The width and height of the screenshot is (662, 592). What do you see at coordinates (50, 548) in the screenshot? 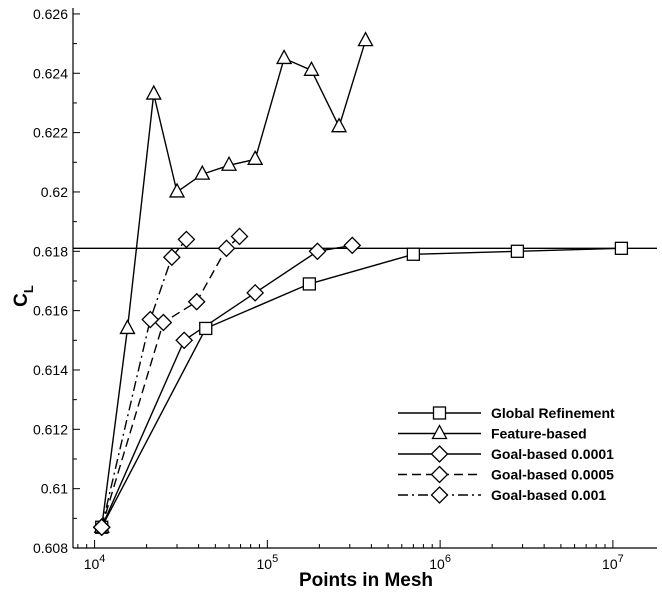
I see `y-tick-label: 0.608` at bounding box center [50, 548].